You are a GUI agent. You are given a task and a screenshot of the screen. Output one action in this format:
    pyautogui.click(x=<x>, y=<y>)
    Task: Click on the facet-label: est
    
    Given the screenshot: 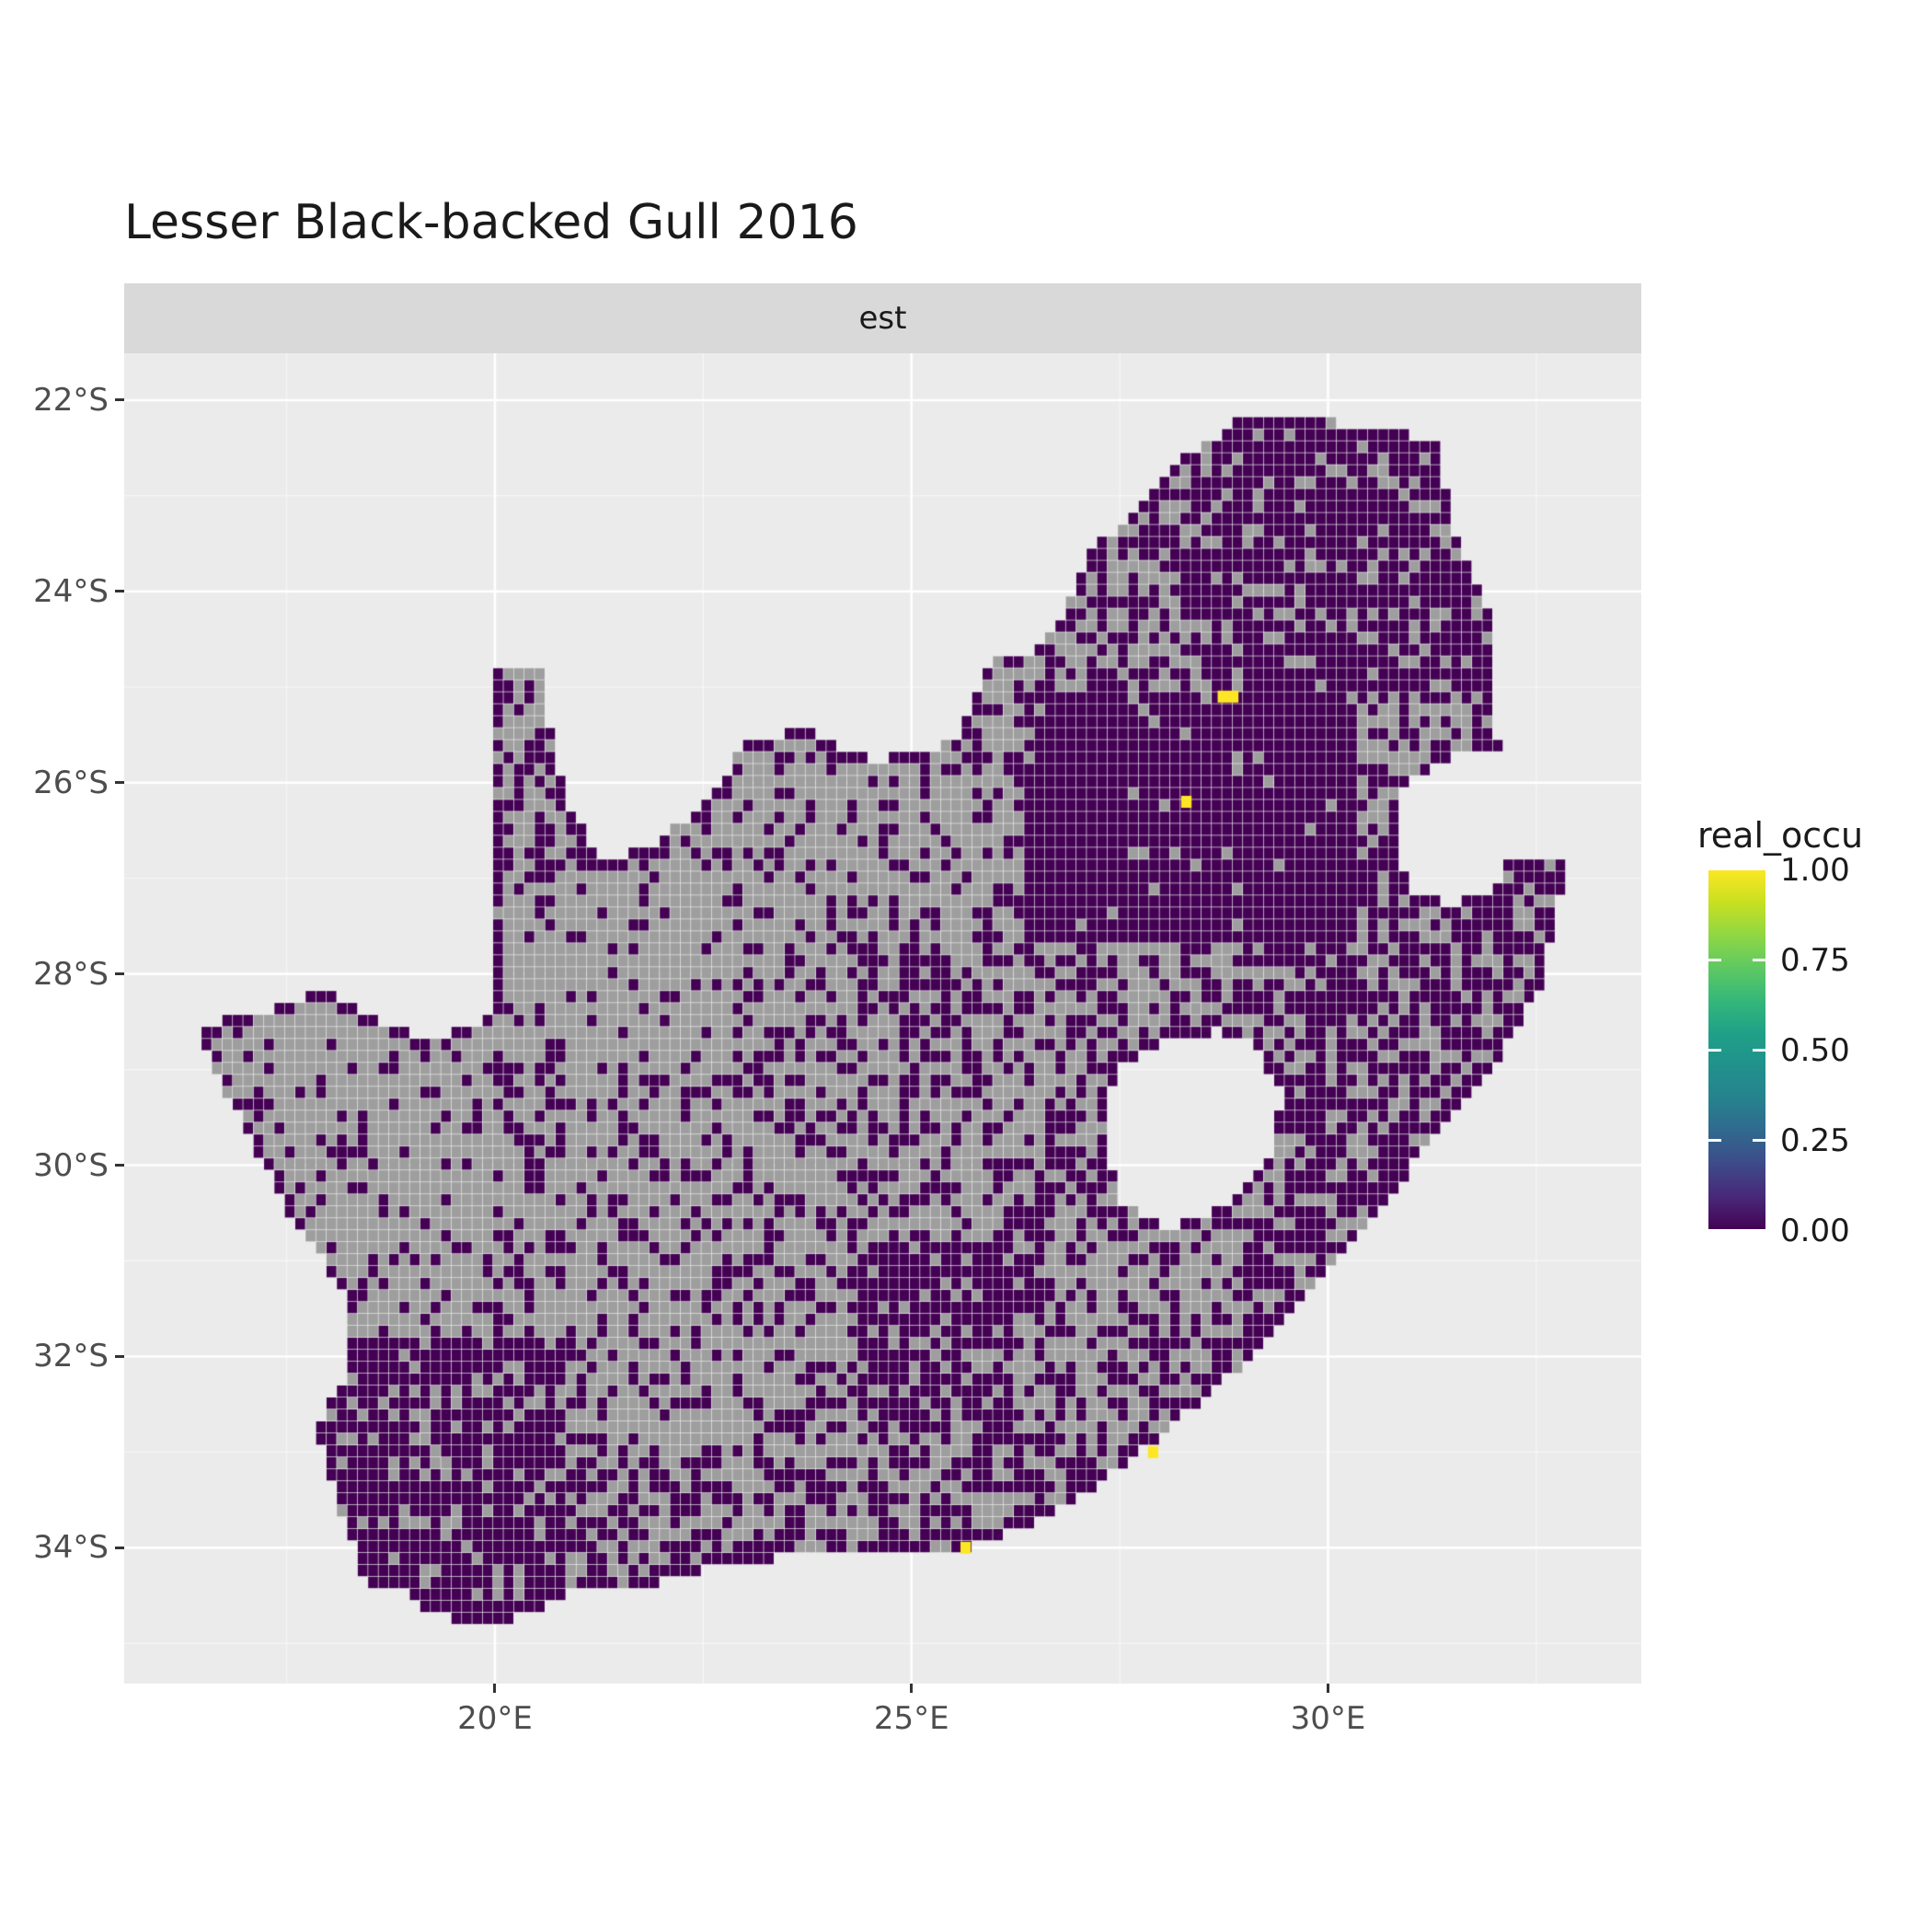 What is the action you would take?
    pyautogui.click(x=882, y=318)
    